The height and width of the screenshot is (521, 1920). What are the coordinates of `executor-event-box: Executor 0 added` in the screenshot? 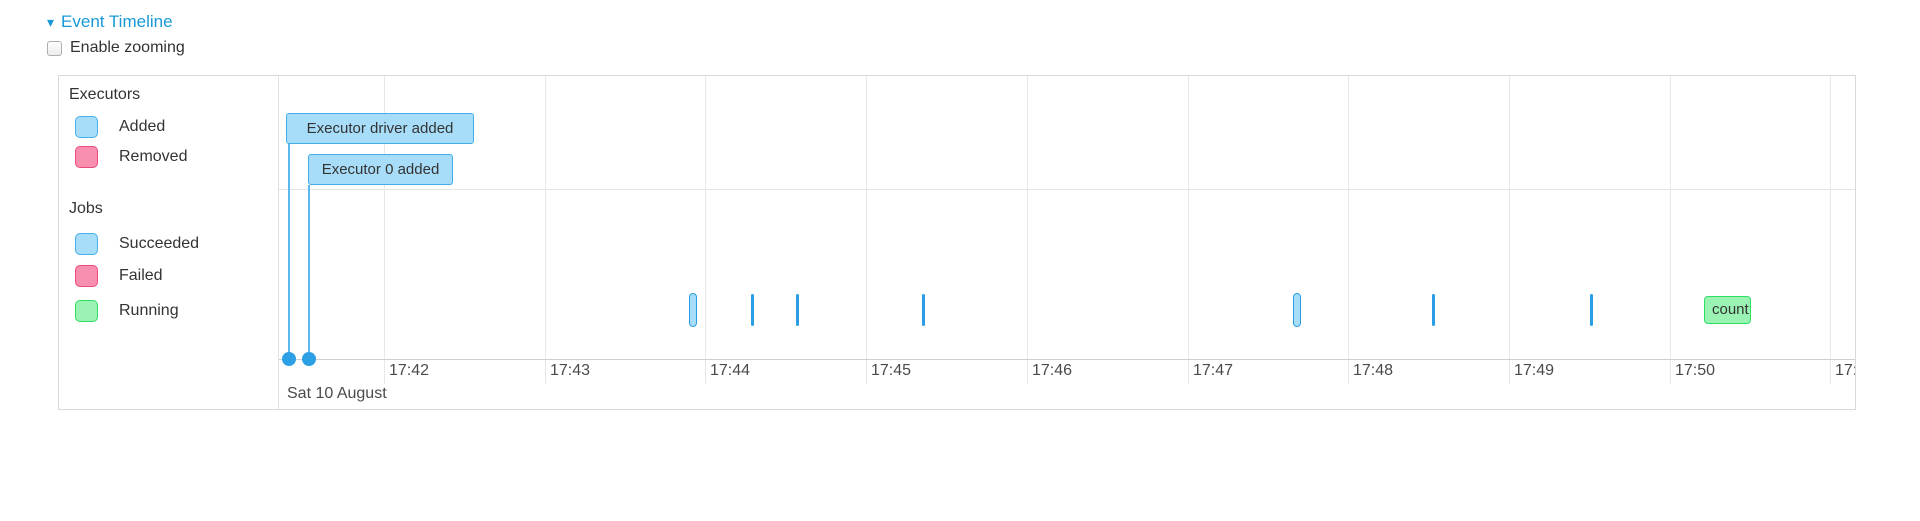 It's located at (380, 169).